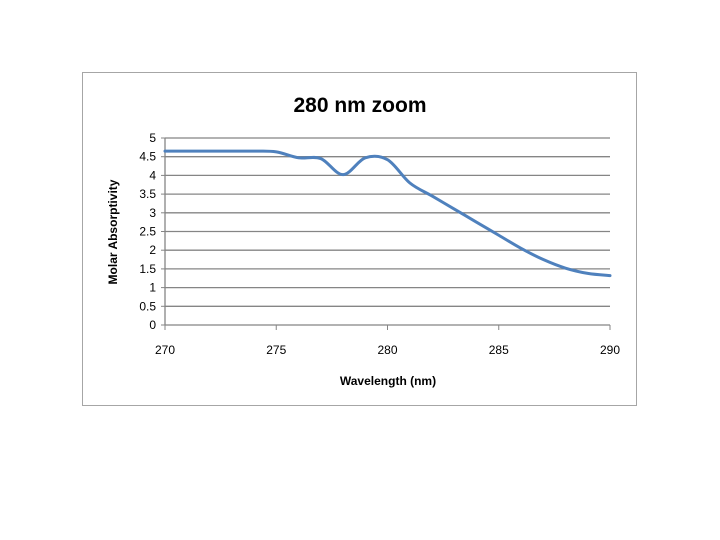 The height and width of the screenshot is (540, 720). I want to click on series-group, so click(387, 213).